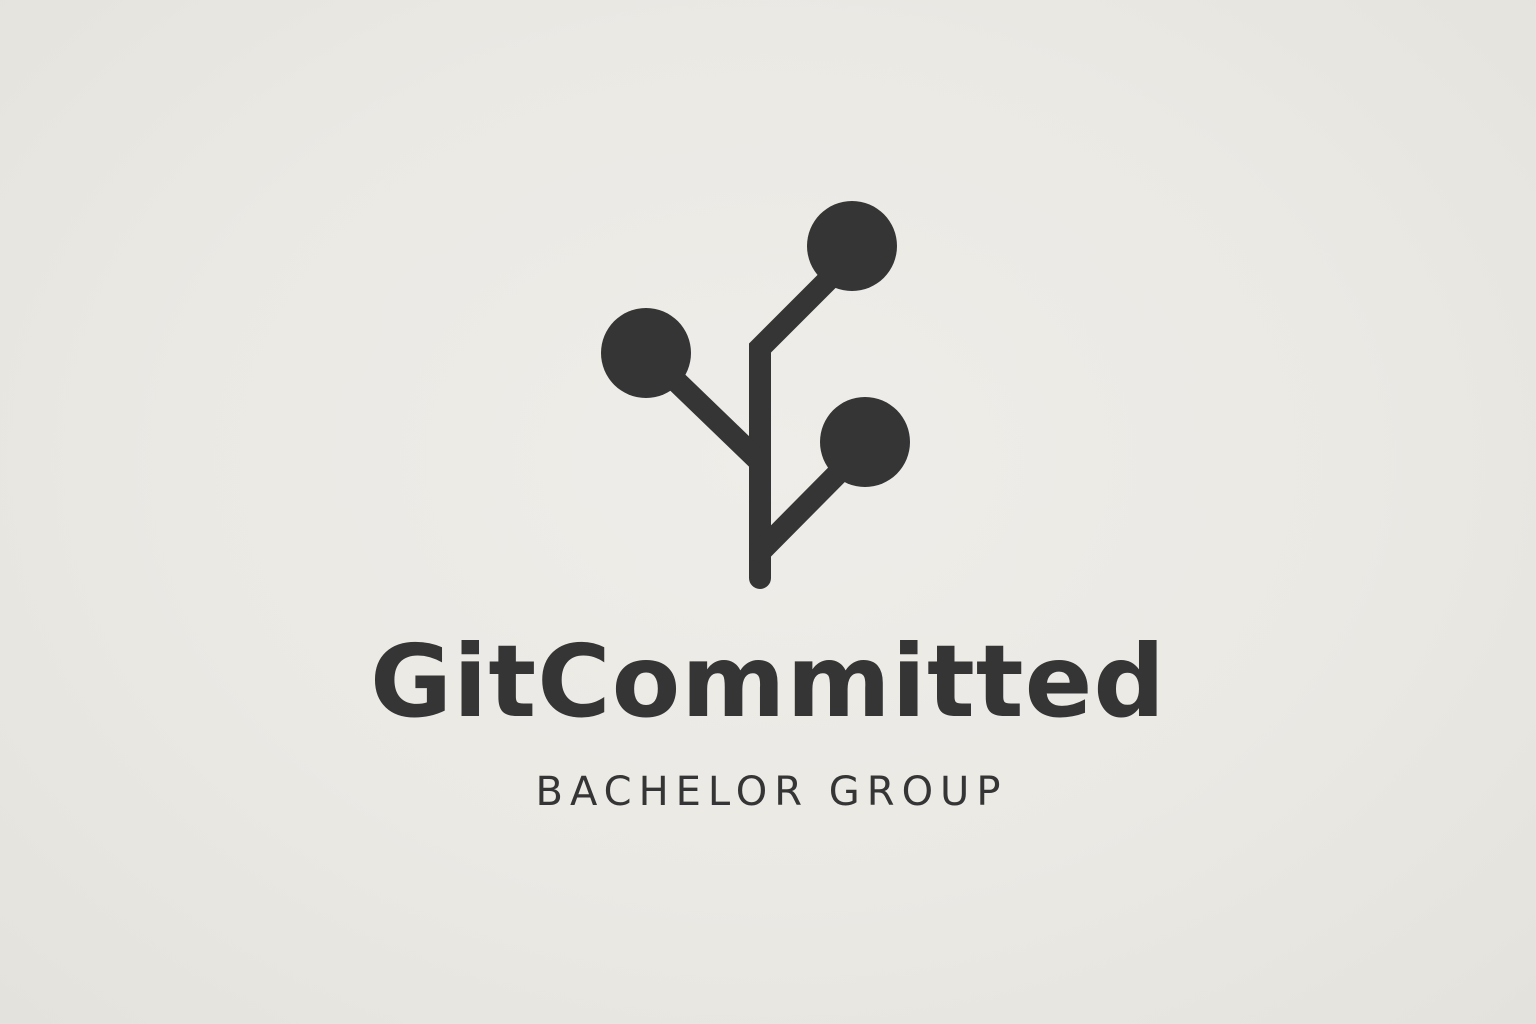 This screenshot has width=1536, height=1024. Describe the element at coordinates (646, 353) in the screenshot. I see `left-commit-node` at that location.